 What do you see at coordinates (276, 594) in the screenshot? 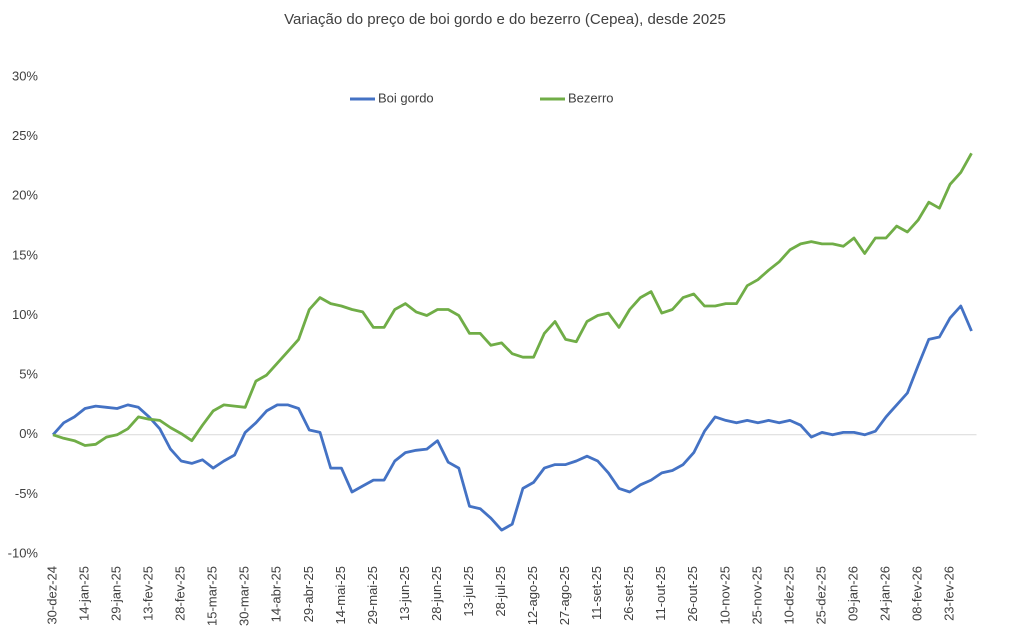
I see `x-tick-label: 14-abr-25` at bounding box center [276, 594].